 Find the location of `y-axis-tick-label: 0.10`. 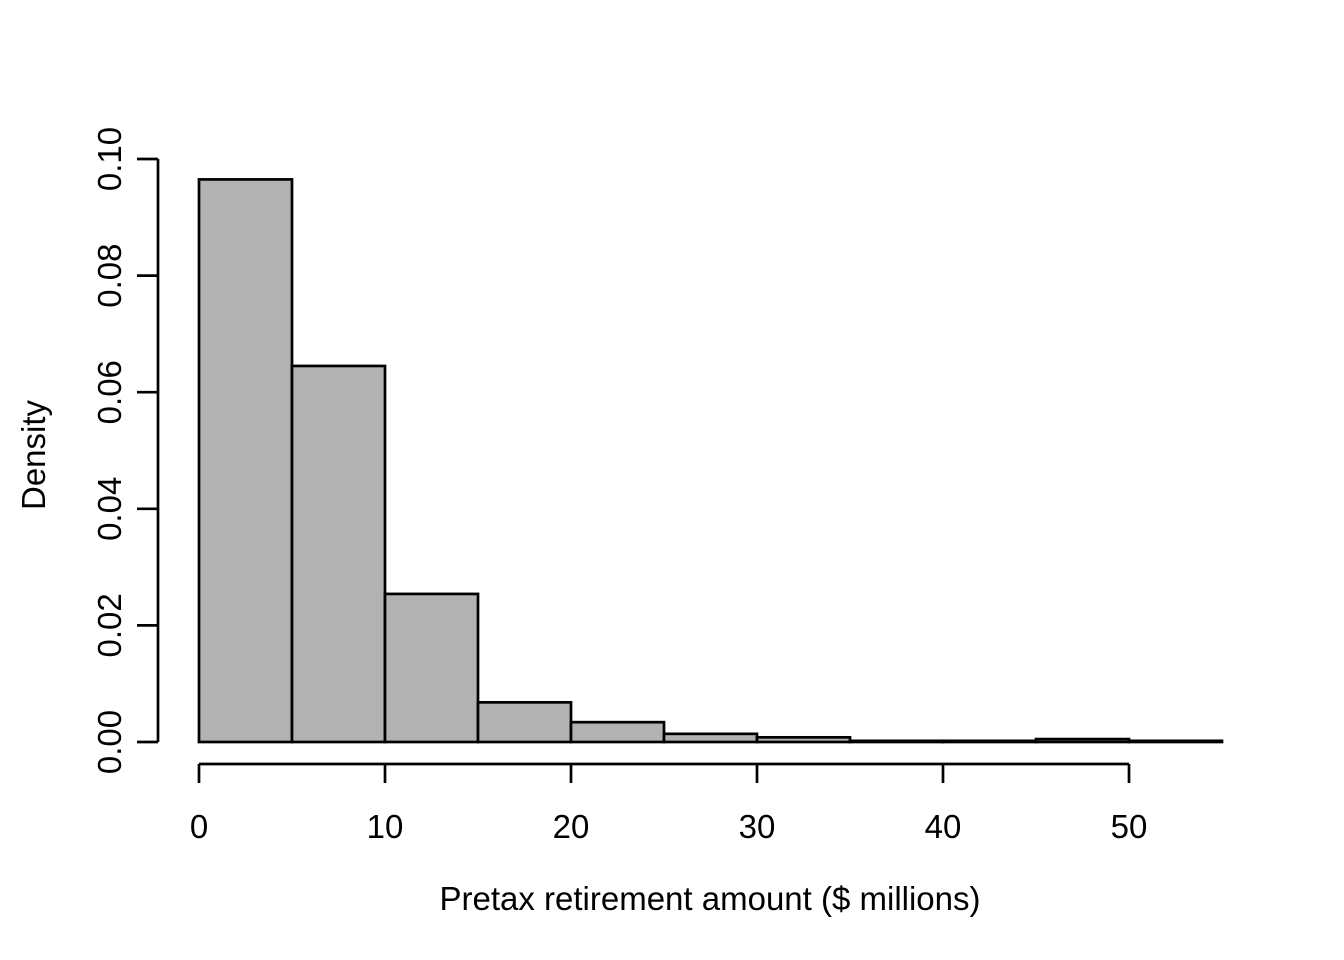

y-axis-tick-label: 0.10 is located at coordinates (109, 159).